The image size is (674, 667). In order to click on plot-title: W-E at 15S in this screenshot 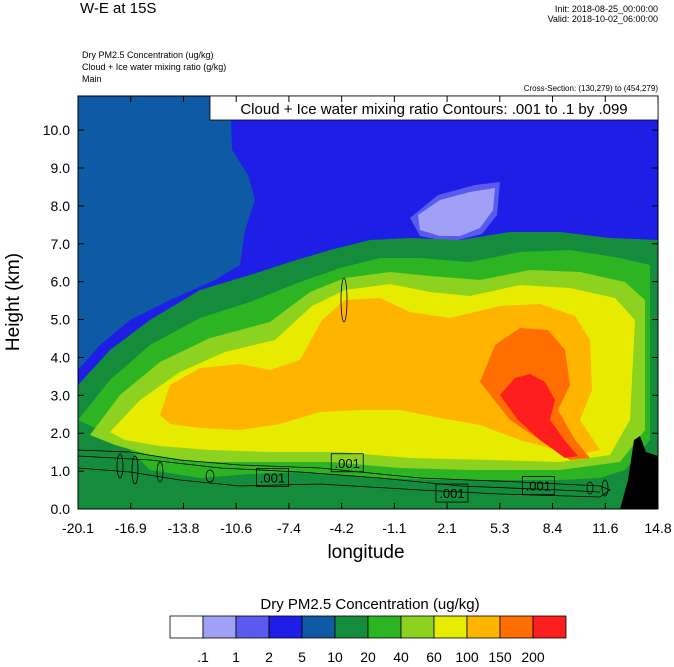, I will do `click(118, 8)`.